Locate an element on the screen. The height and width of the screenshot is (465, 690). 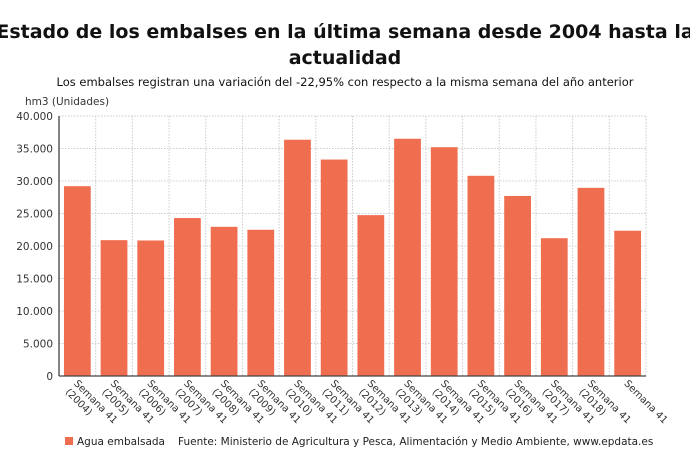
chart-title-line-2: actualidad is located at coordinates (345, 58).